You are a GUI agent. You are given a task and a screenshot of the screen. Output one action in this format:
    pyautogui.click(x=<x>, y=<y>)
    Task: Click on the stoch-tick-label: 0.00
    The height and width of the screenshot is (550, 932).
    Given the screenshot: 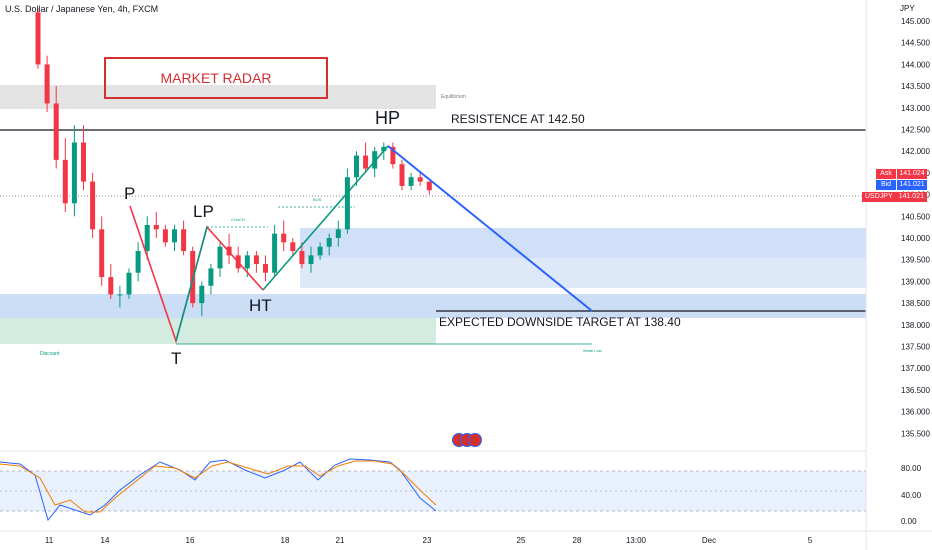 What is the action you would take?
    pyautogui.click(x=909, y=521)
    